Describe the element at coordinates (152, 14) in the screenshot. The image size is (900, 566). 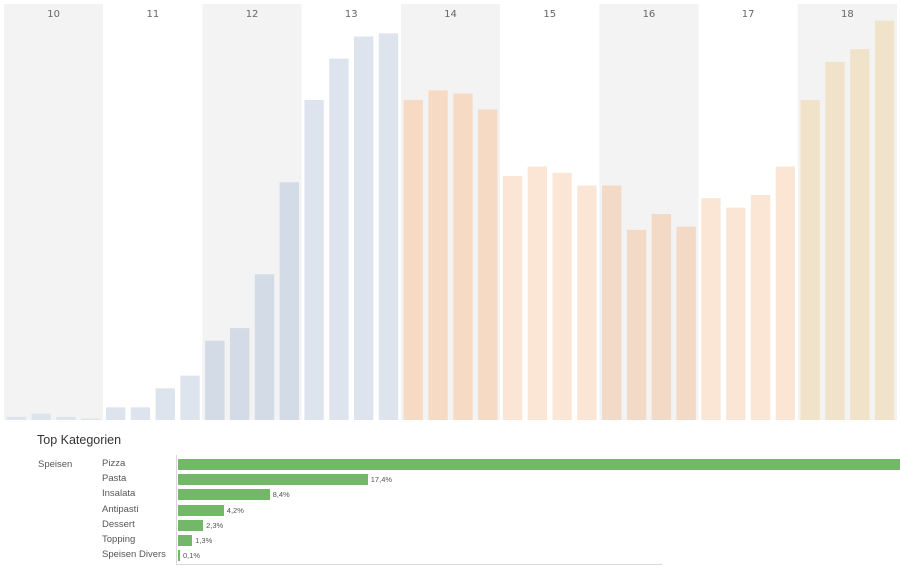
I see `hour-label: 11` at that location.